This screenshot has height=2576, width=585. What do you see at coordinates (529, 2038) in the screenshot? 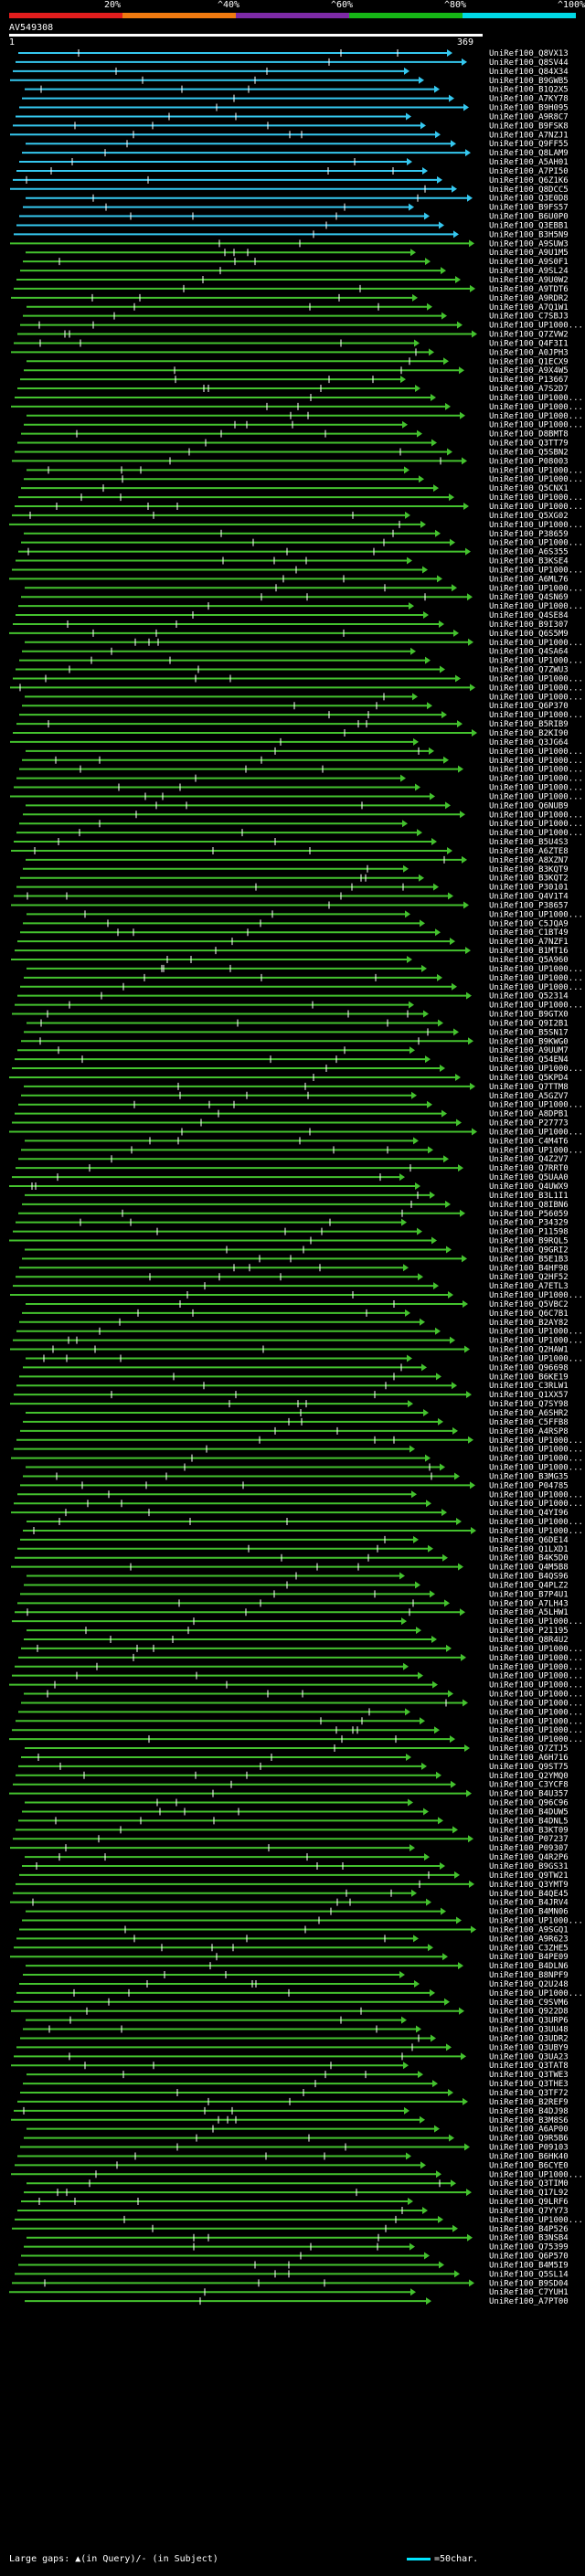
I see `hit-label: UniRef100_Q3UDR2` at bounding box center [529, 2038].